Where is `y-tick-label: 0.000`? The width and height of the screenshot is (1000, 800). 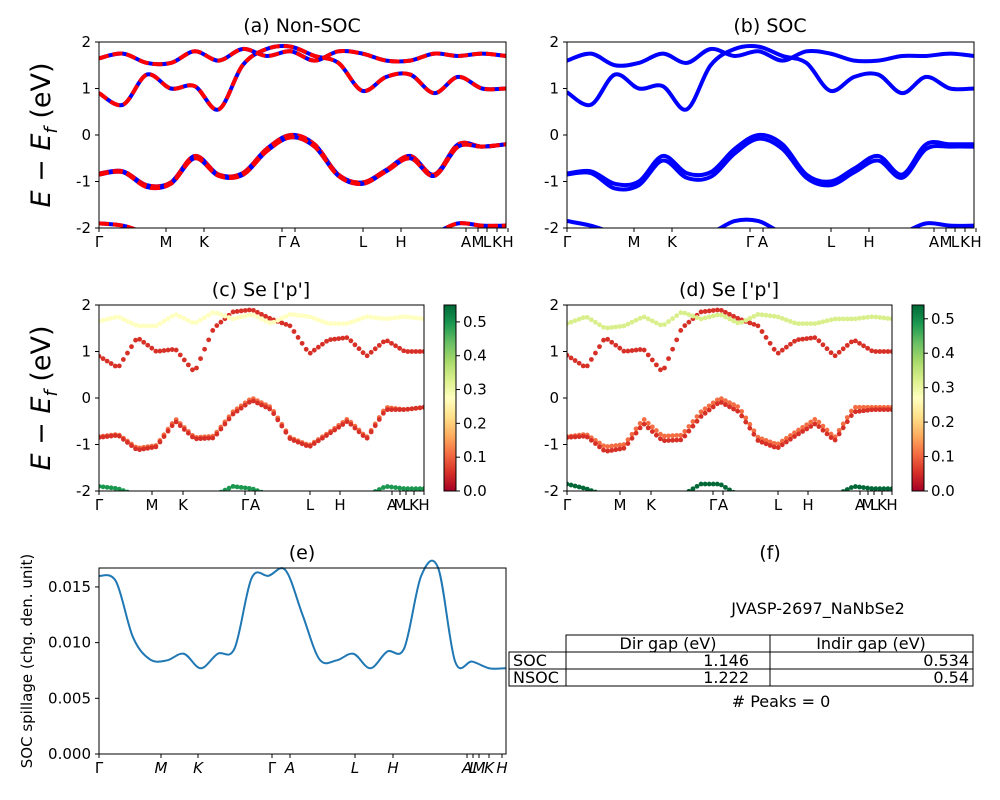 y-tick-label: 0.000 is located at coordinates (69, 754).